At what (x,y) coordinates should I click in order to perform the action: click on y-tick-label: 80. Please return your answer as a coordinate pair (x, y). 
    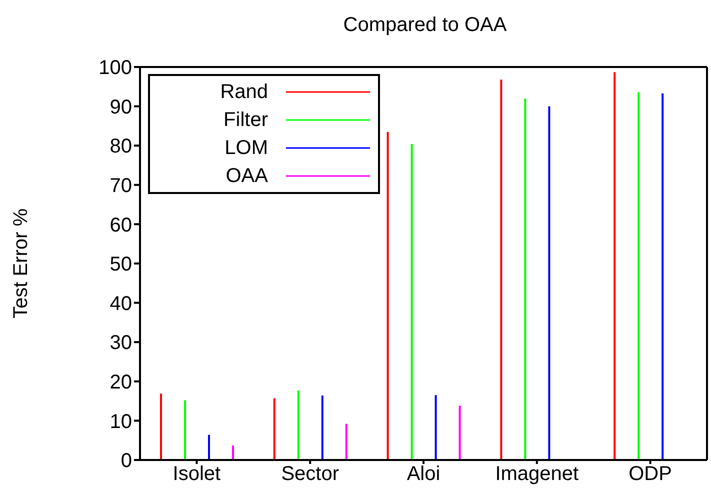
    Looking at the image, I should click on (121, 147).